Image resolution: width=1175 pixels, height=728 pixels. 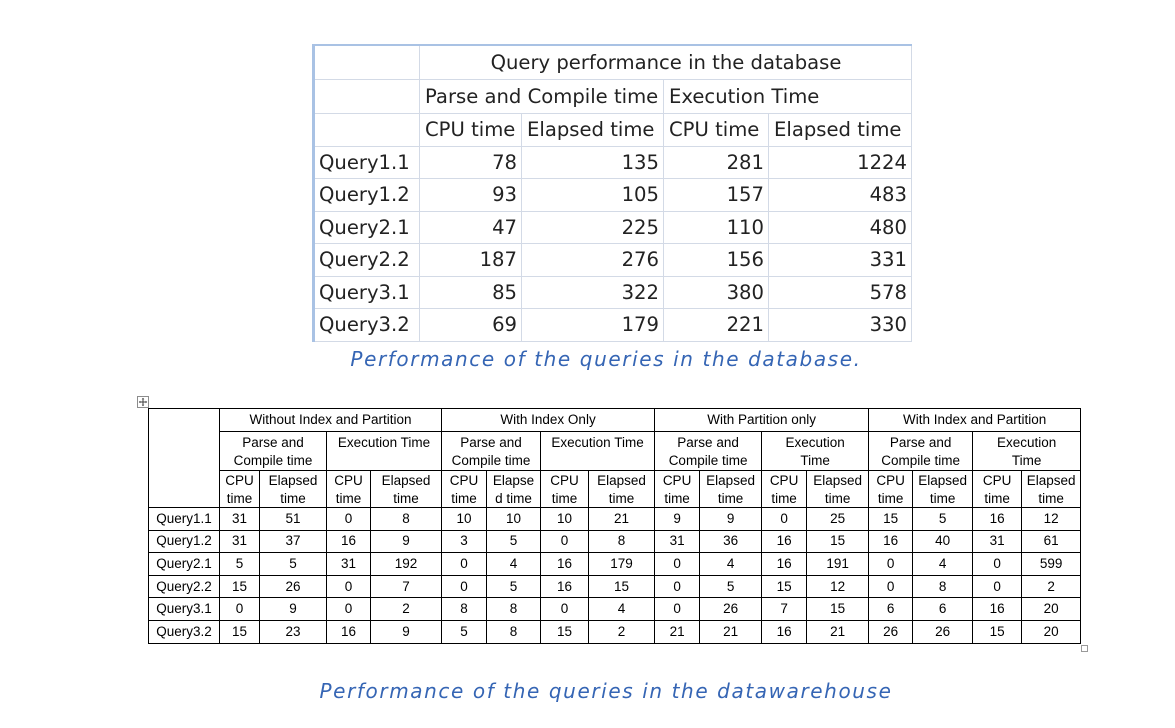 What do you see at coordinates (784, 609) in the screenshot?
I see `dw-value-cell: 7` at bounding box center [784, 609].